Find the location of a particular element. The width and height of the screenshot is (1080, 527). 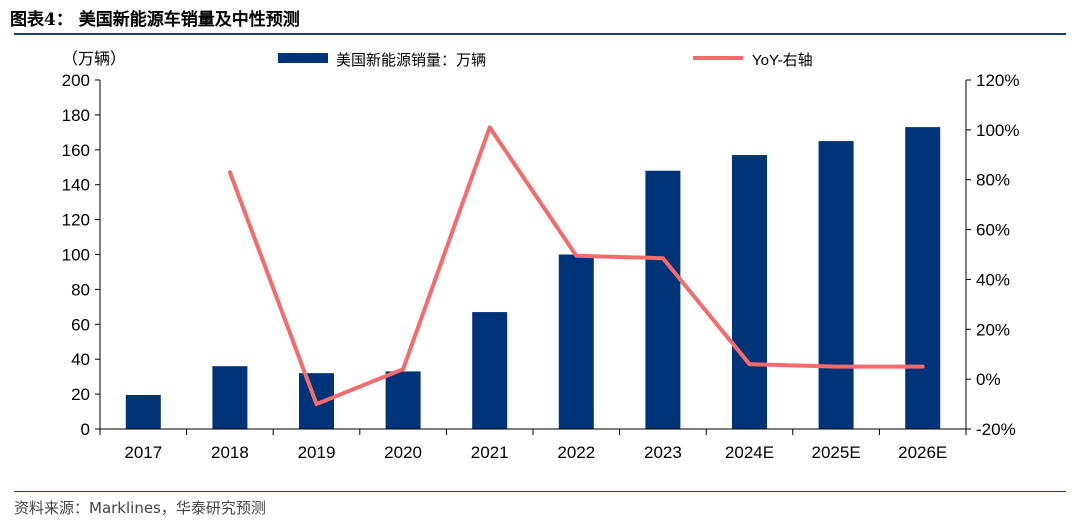

chart-title: 图表4： 美国新能源车销量及中性预测 is located at coordinates (155, 20).